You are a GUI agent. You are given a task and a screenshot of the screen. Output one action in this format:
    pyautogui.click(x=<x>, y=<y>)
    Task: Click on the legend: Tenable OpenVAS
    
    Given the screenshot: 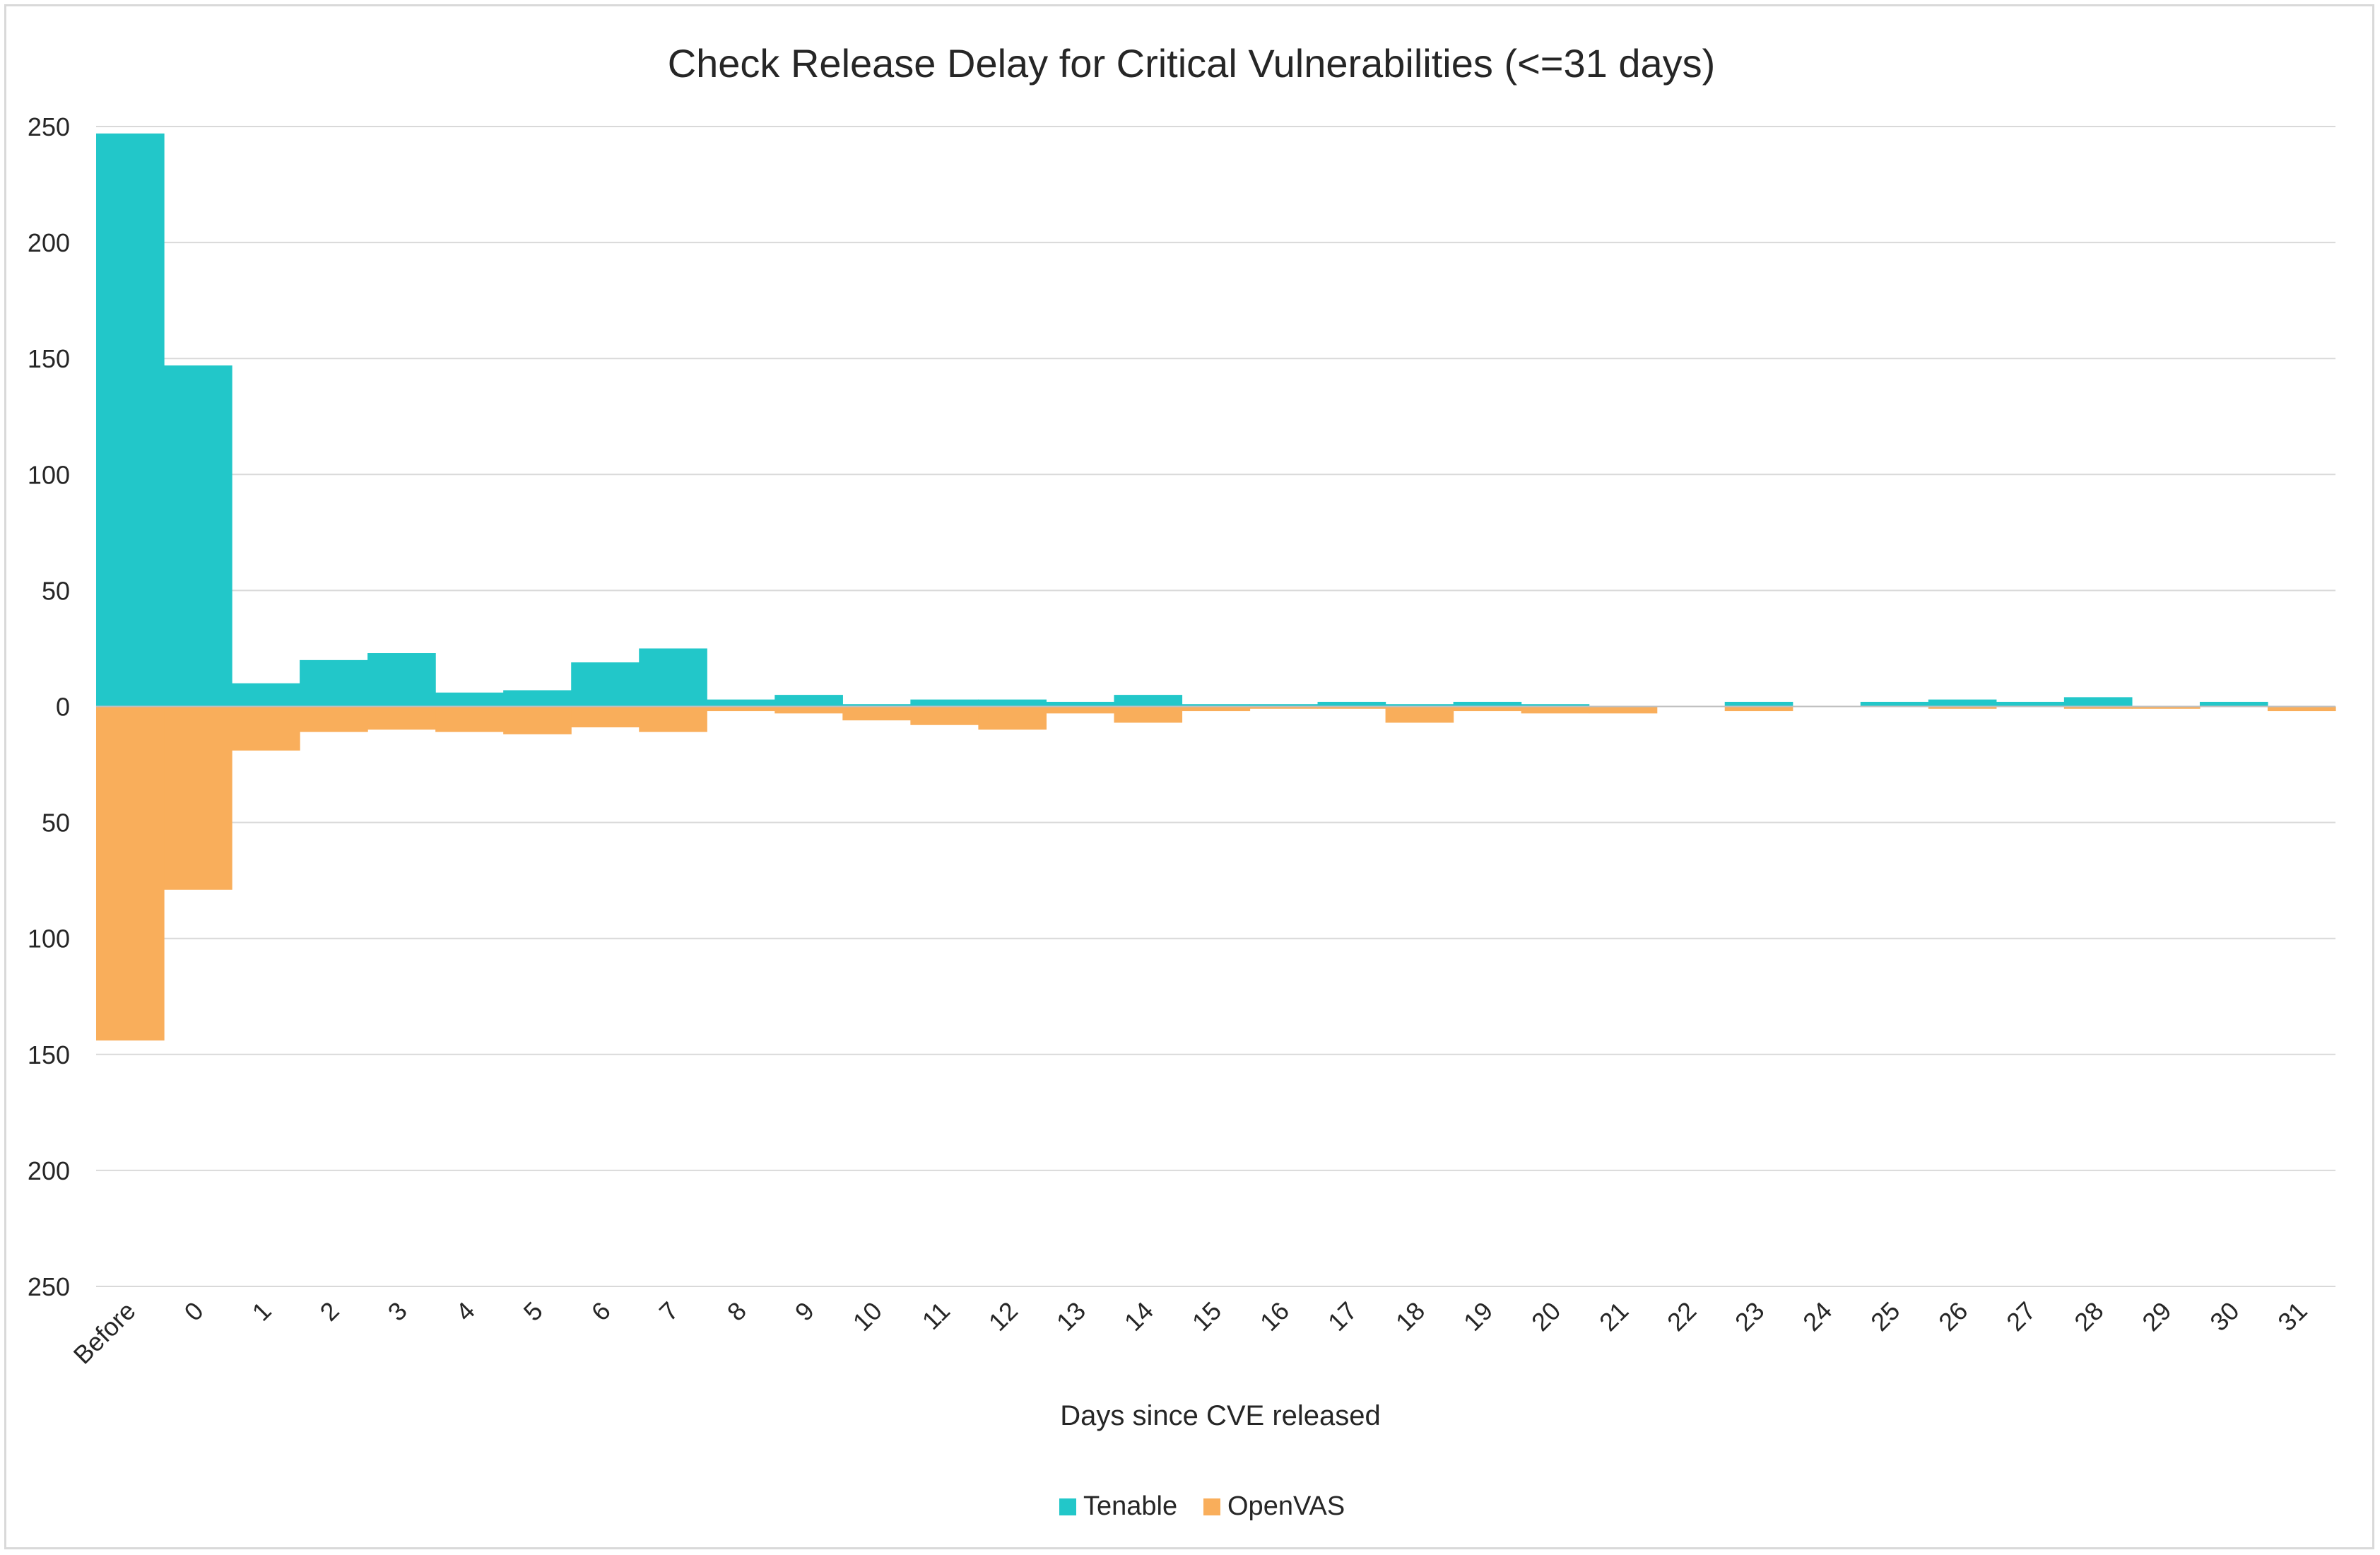 What is the action you would take?
    pyautogui.click(x=1202, y=1506)
    